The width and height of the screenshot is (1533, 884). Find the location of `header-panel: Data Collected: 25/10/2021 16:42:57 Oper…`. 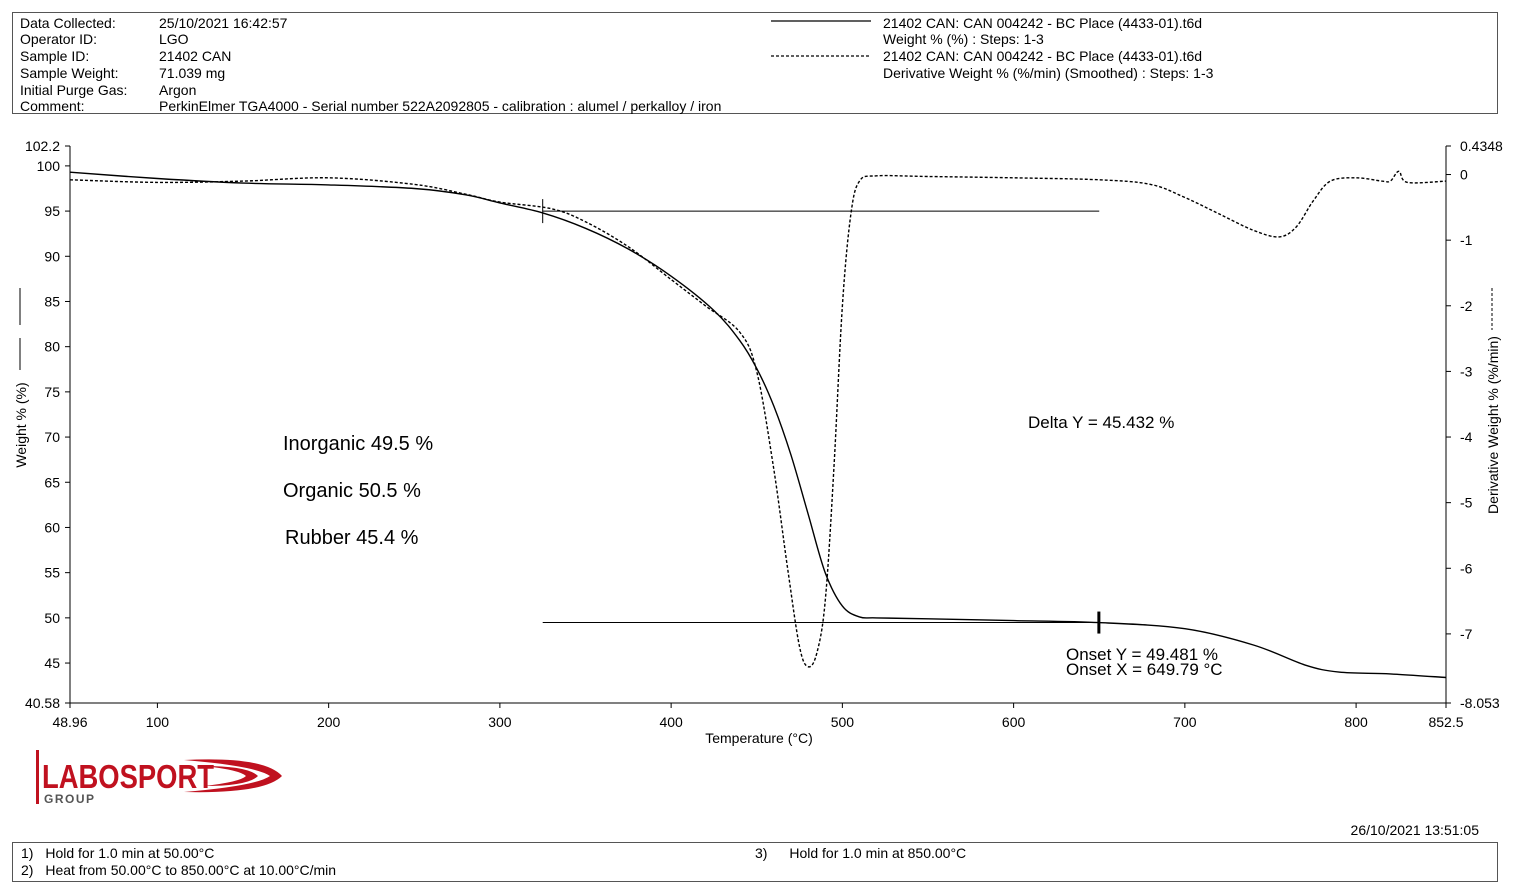

header-panel: Data Collected: 25/10/2021 16:42:57 Oper… is located at coordinates (755, 63).